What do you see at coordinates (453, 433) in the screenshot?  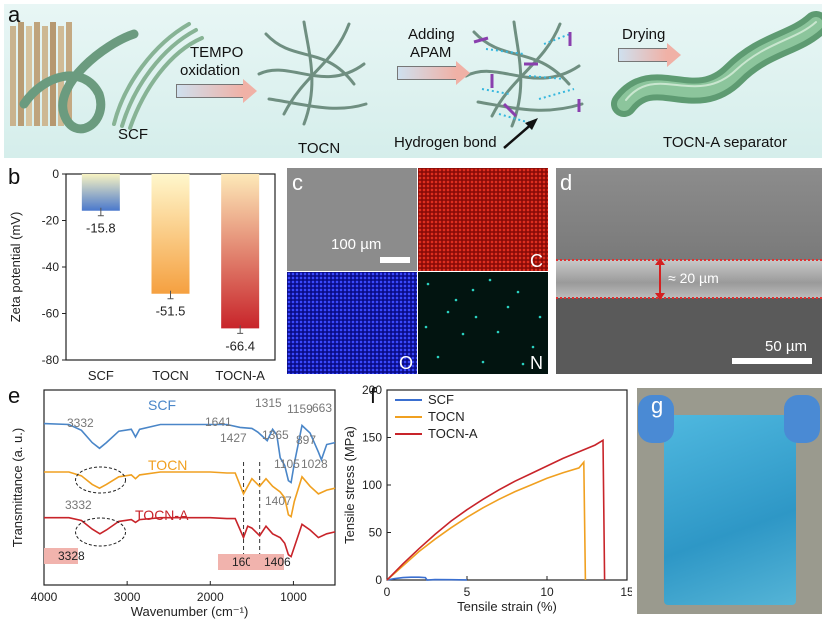 I see `tensile-legend-label: TOCN-A` at bounding box center [453, 433].